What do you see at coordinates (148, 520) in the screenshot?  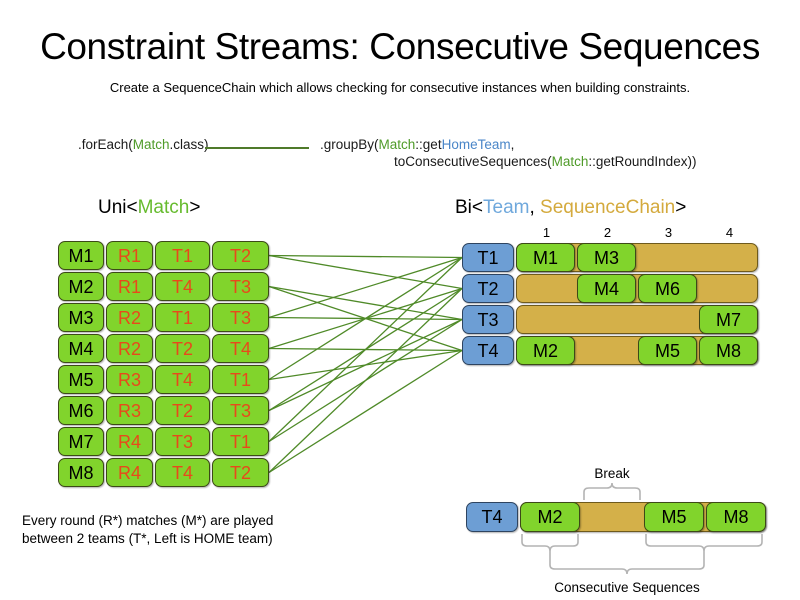 I see `footnote-line-1: Every round (R*) matches (M*) are played` at bounding box center [148, 520].